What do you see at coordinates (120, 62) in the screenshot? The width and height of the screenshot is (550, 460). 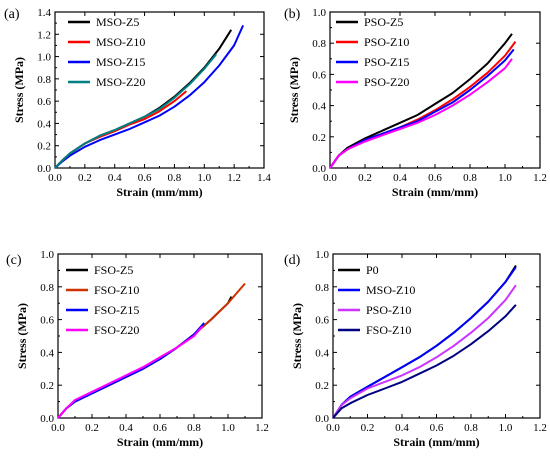 I see `legend-entry: MSO-Z15` at bounding box center [120, 62].